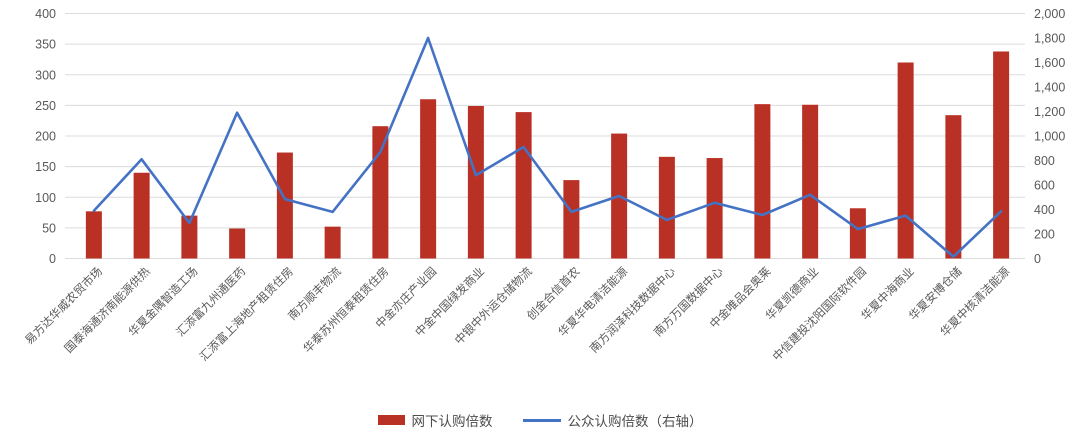 The image size is (1080, 442). What do you see at coordinates (1049, 63) in the screenshot?
I see `right-axis-tick: 1,600` at bounding box center [1049, 63].